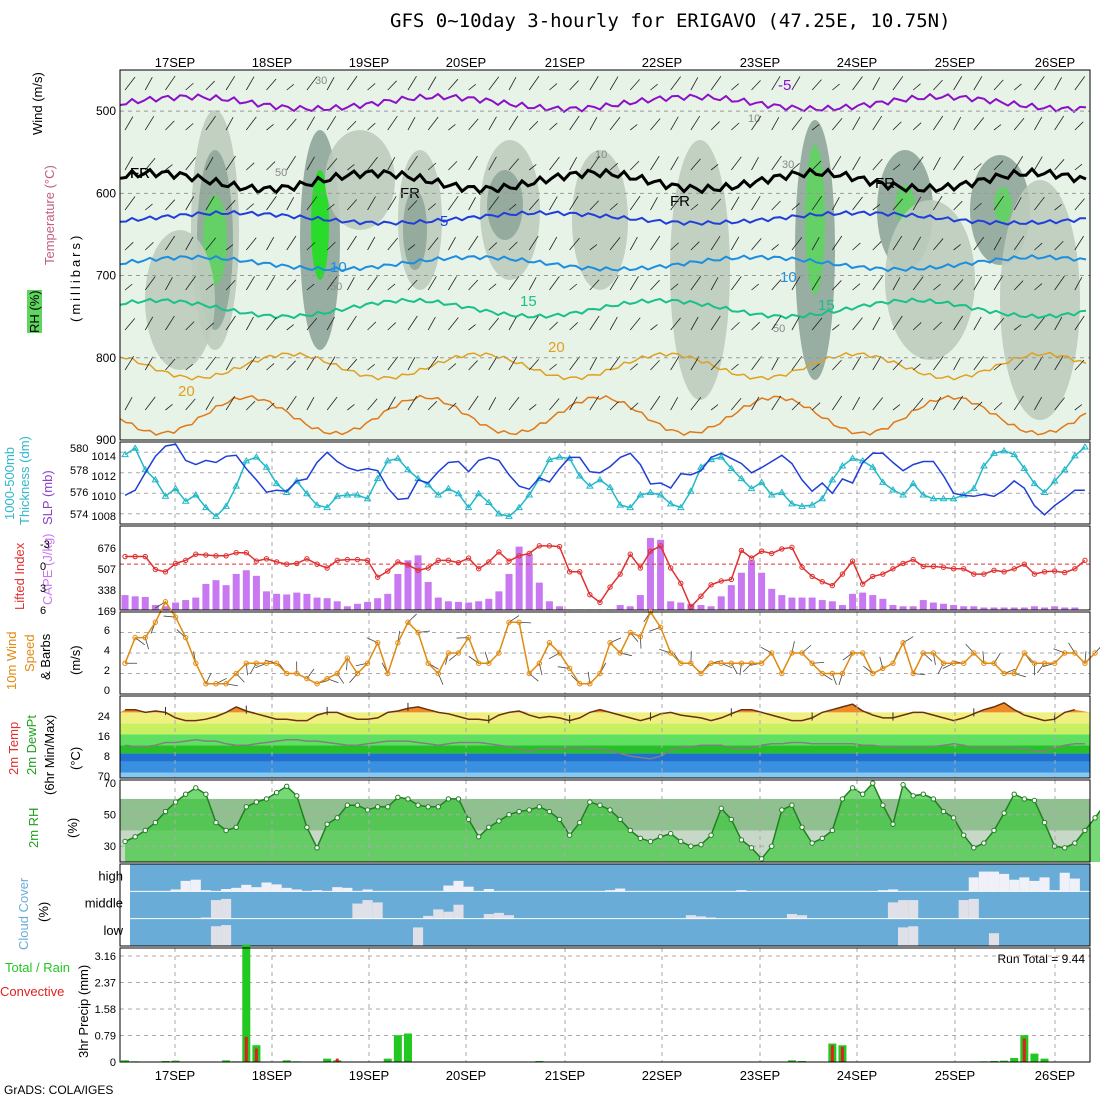  What do you see at coordinates (272, 62) in the screenshot?
I see `date-label-top: 18SEP` at bounding box center [272, 62].